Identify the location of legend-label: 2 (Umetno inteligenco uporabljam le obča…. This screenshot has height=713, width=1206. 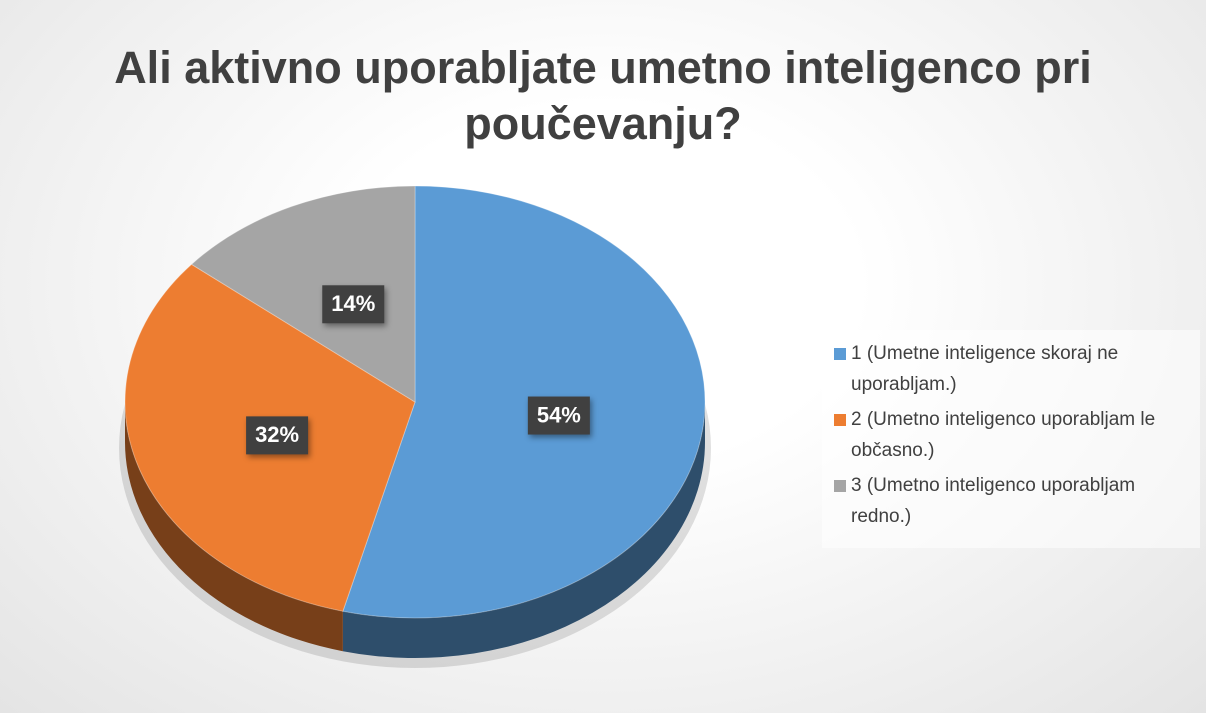
(1003, 435).